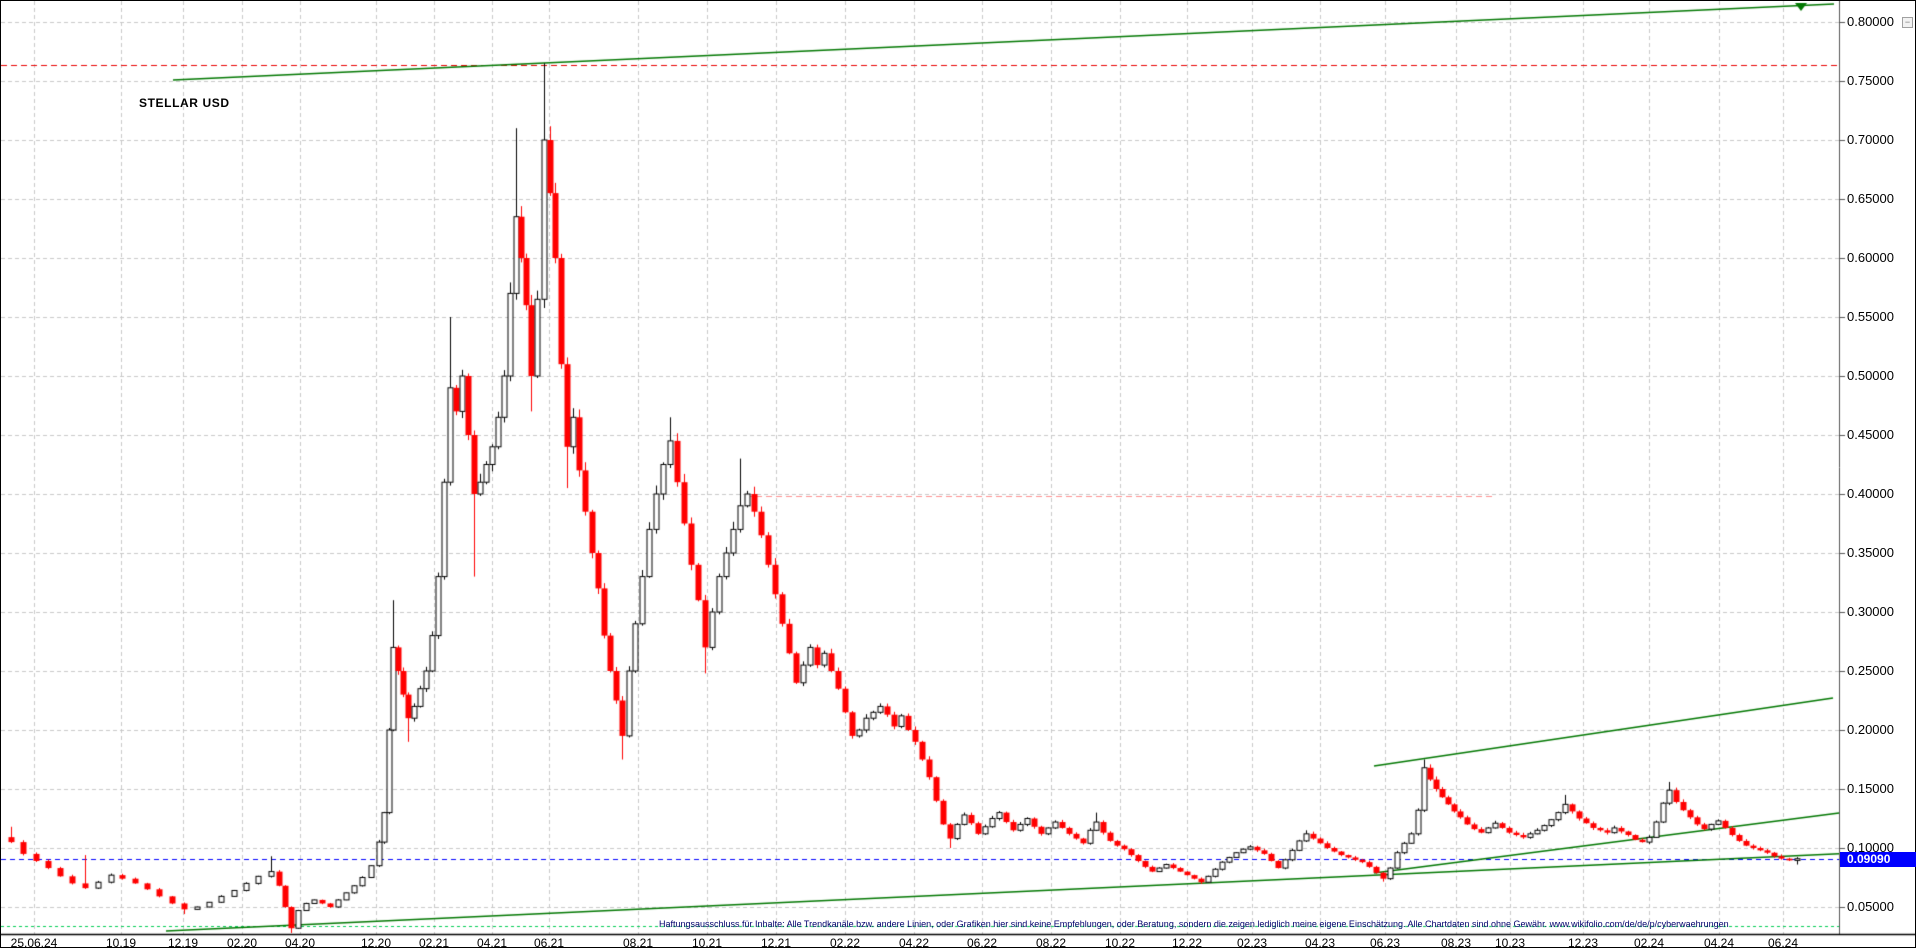 This screenshot has height=950, width=1916. I want to click on x-axis-label: 25.06.24, so click(34, 943).